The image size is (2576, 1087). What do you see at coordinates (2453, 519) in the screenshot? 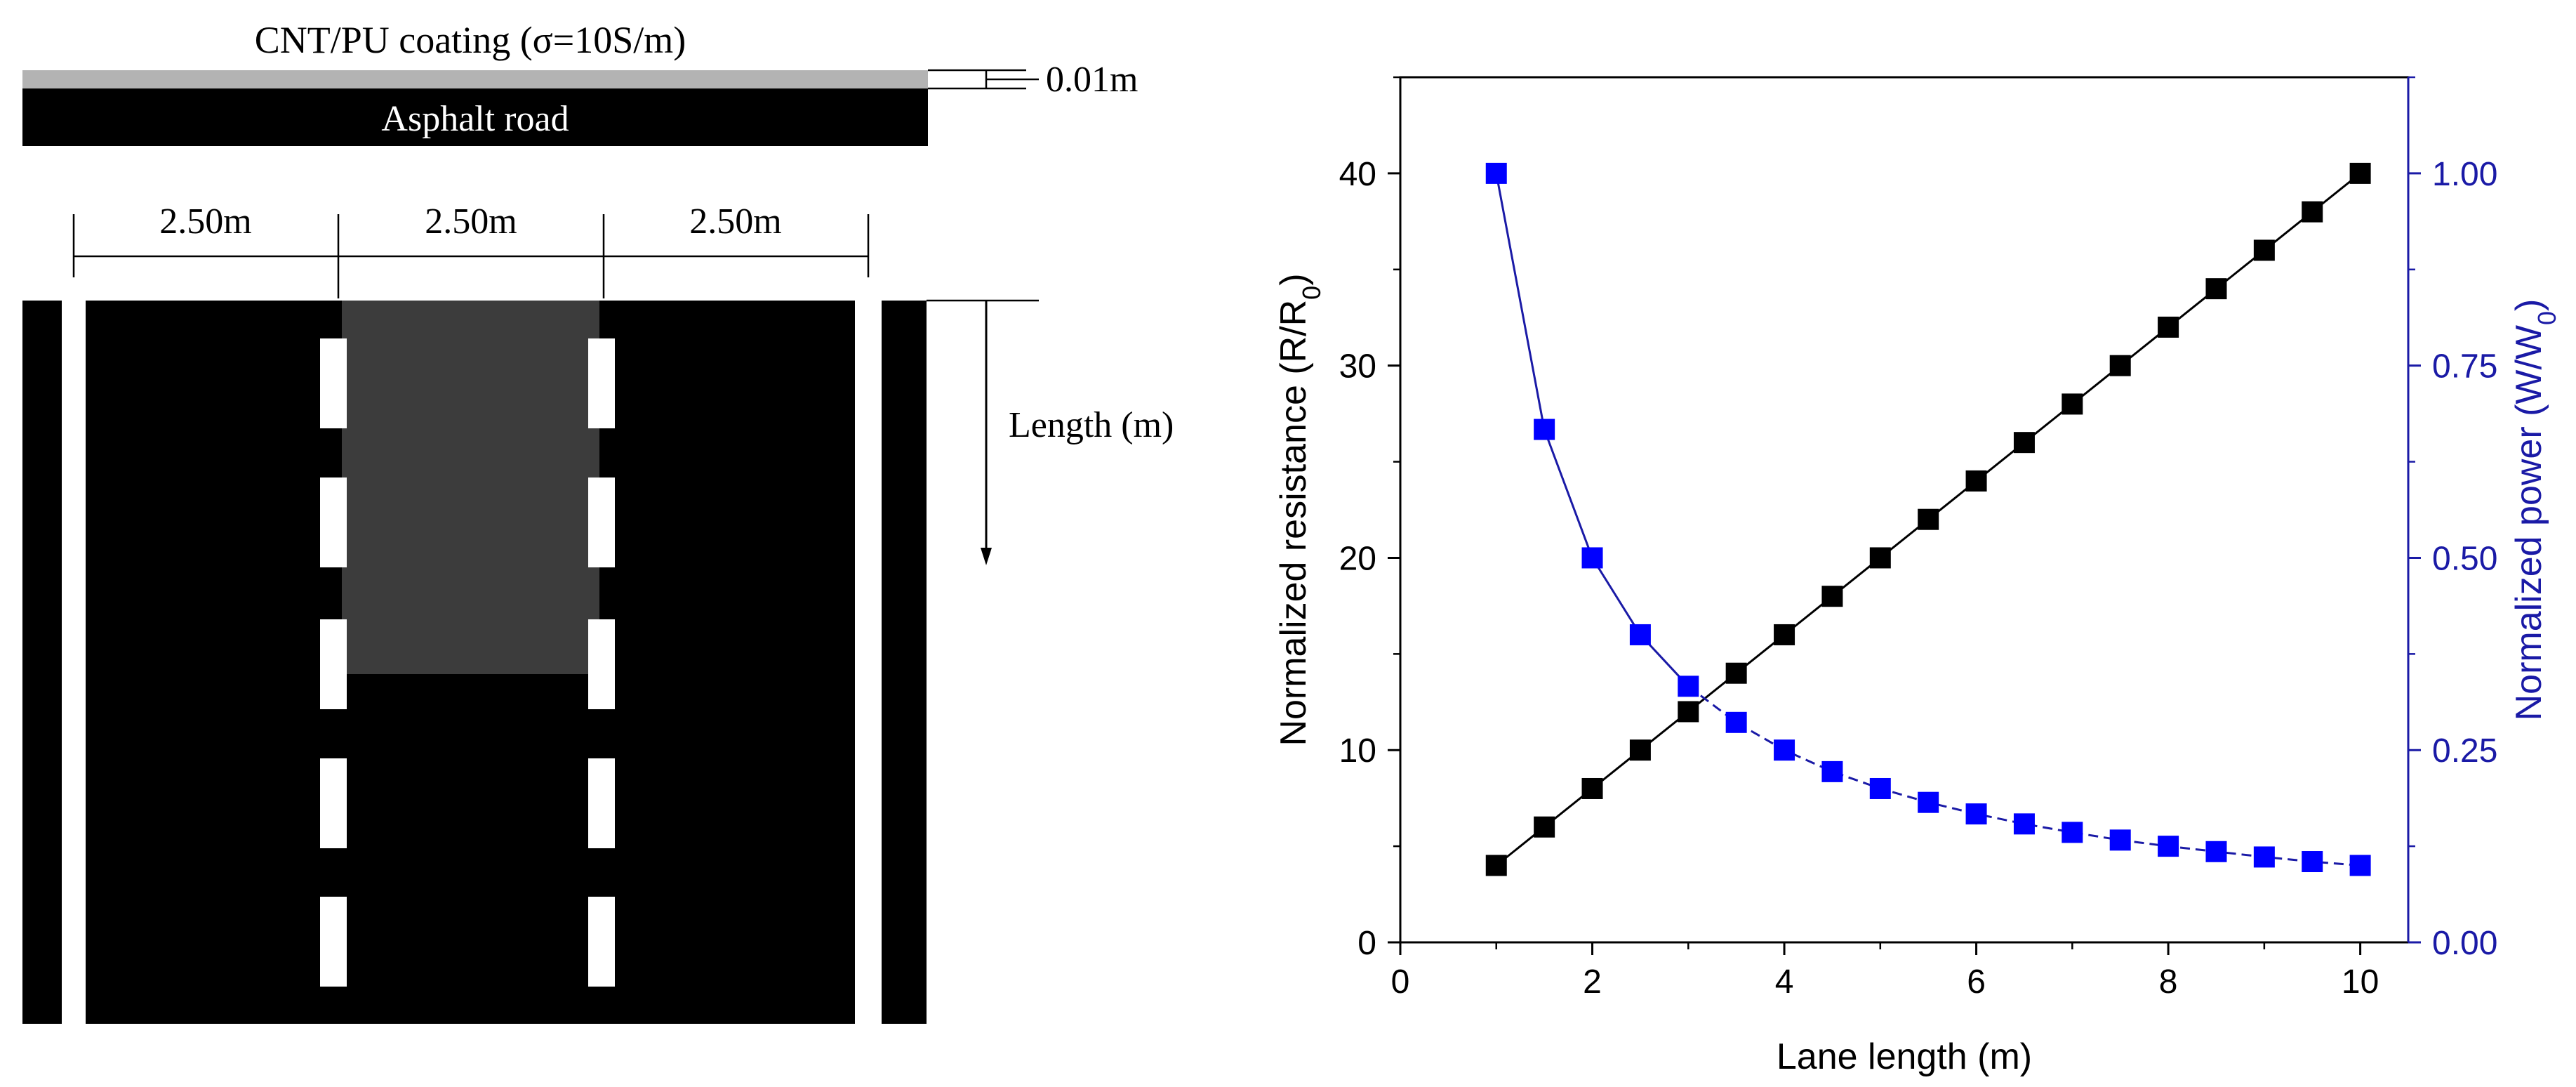
I see `right-axis-ticks: 0.00 0.25 0.50 0.75 1.00` at bounding box center [2453, 519].